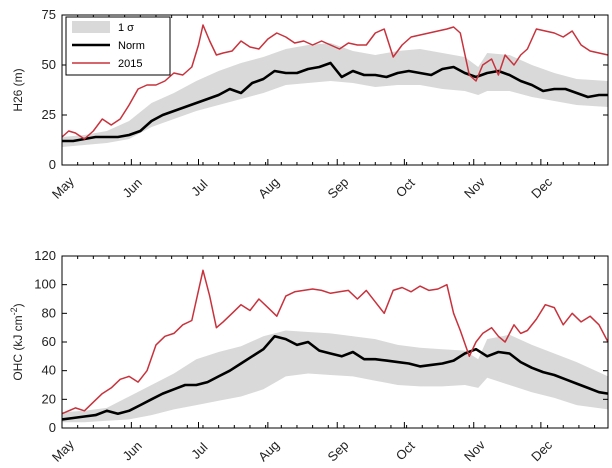 Image resolution: width=612 pixels, height=468 pixels. I want to click on legend-label: Norm, so click(131, 46).